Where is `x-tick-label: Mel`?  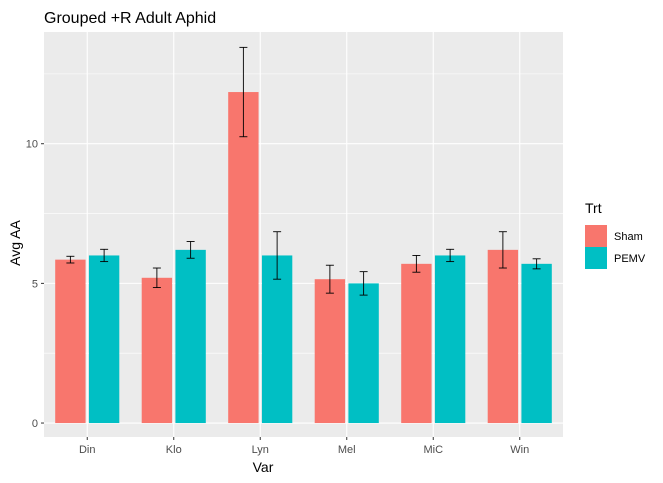 x-tick-label: Mel is located at coordinates (347, 450).